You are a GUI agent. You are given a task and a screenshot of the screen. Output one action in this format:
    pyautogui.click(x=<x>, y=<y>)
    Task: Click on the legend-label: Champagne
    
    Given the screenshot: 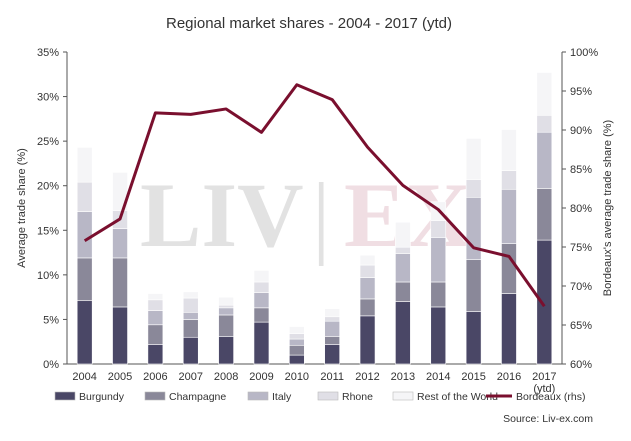 What is the action you would take?
    pyautogui.click(x=197, y=397)
    